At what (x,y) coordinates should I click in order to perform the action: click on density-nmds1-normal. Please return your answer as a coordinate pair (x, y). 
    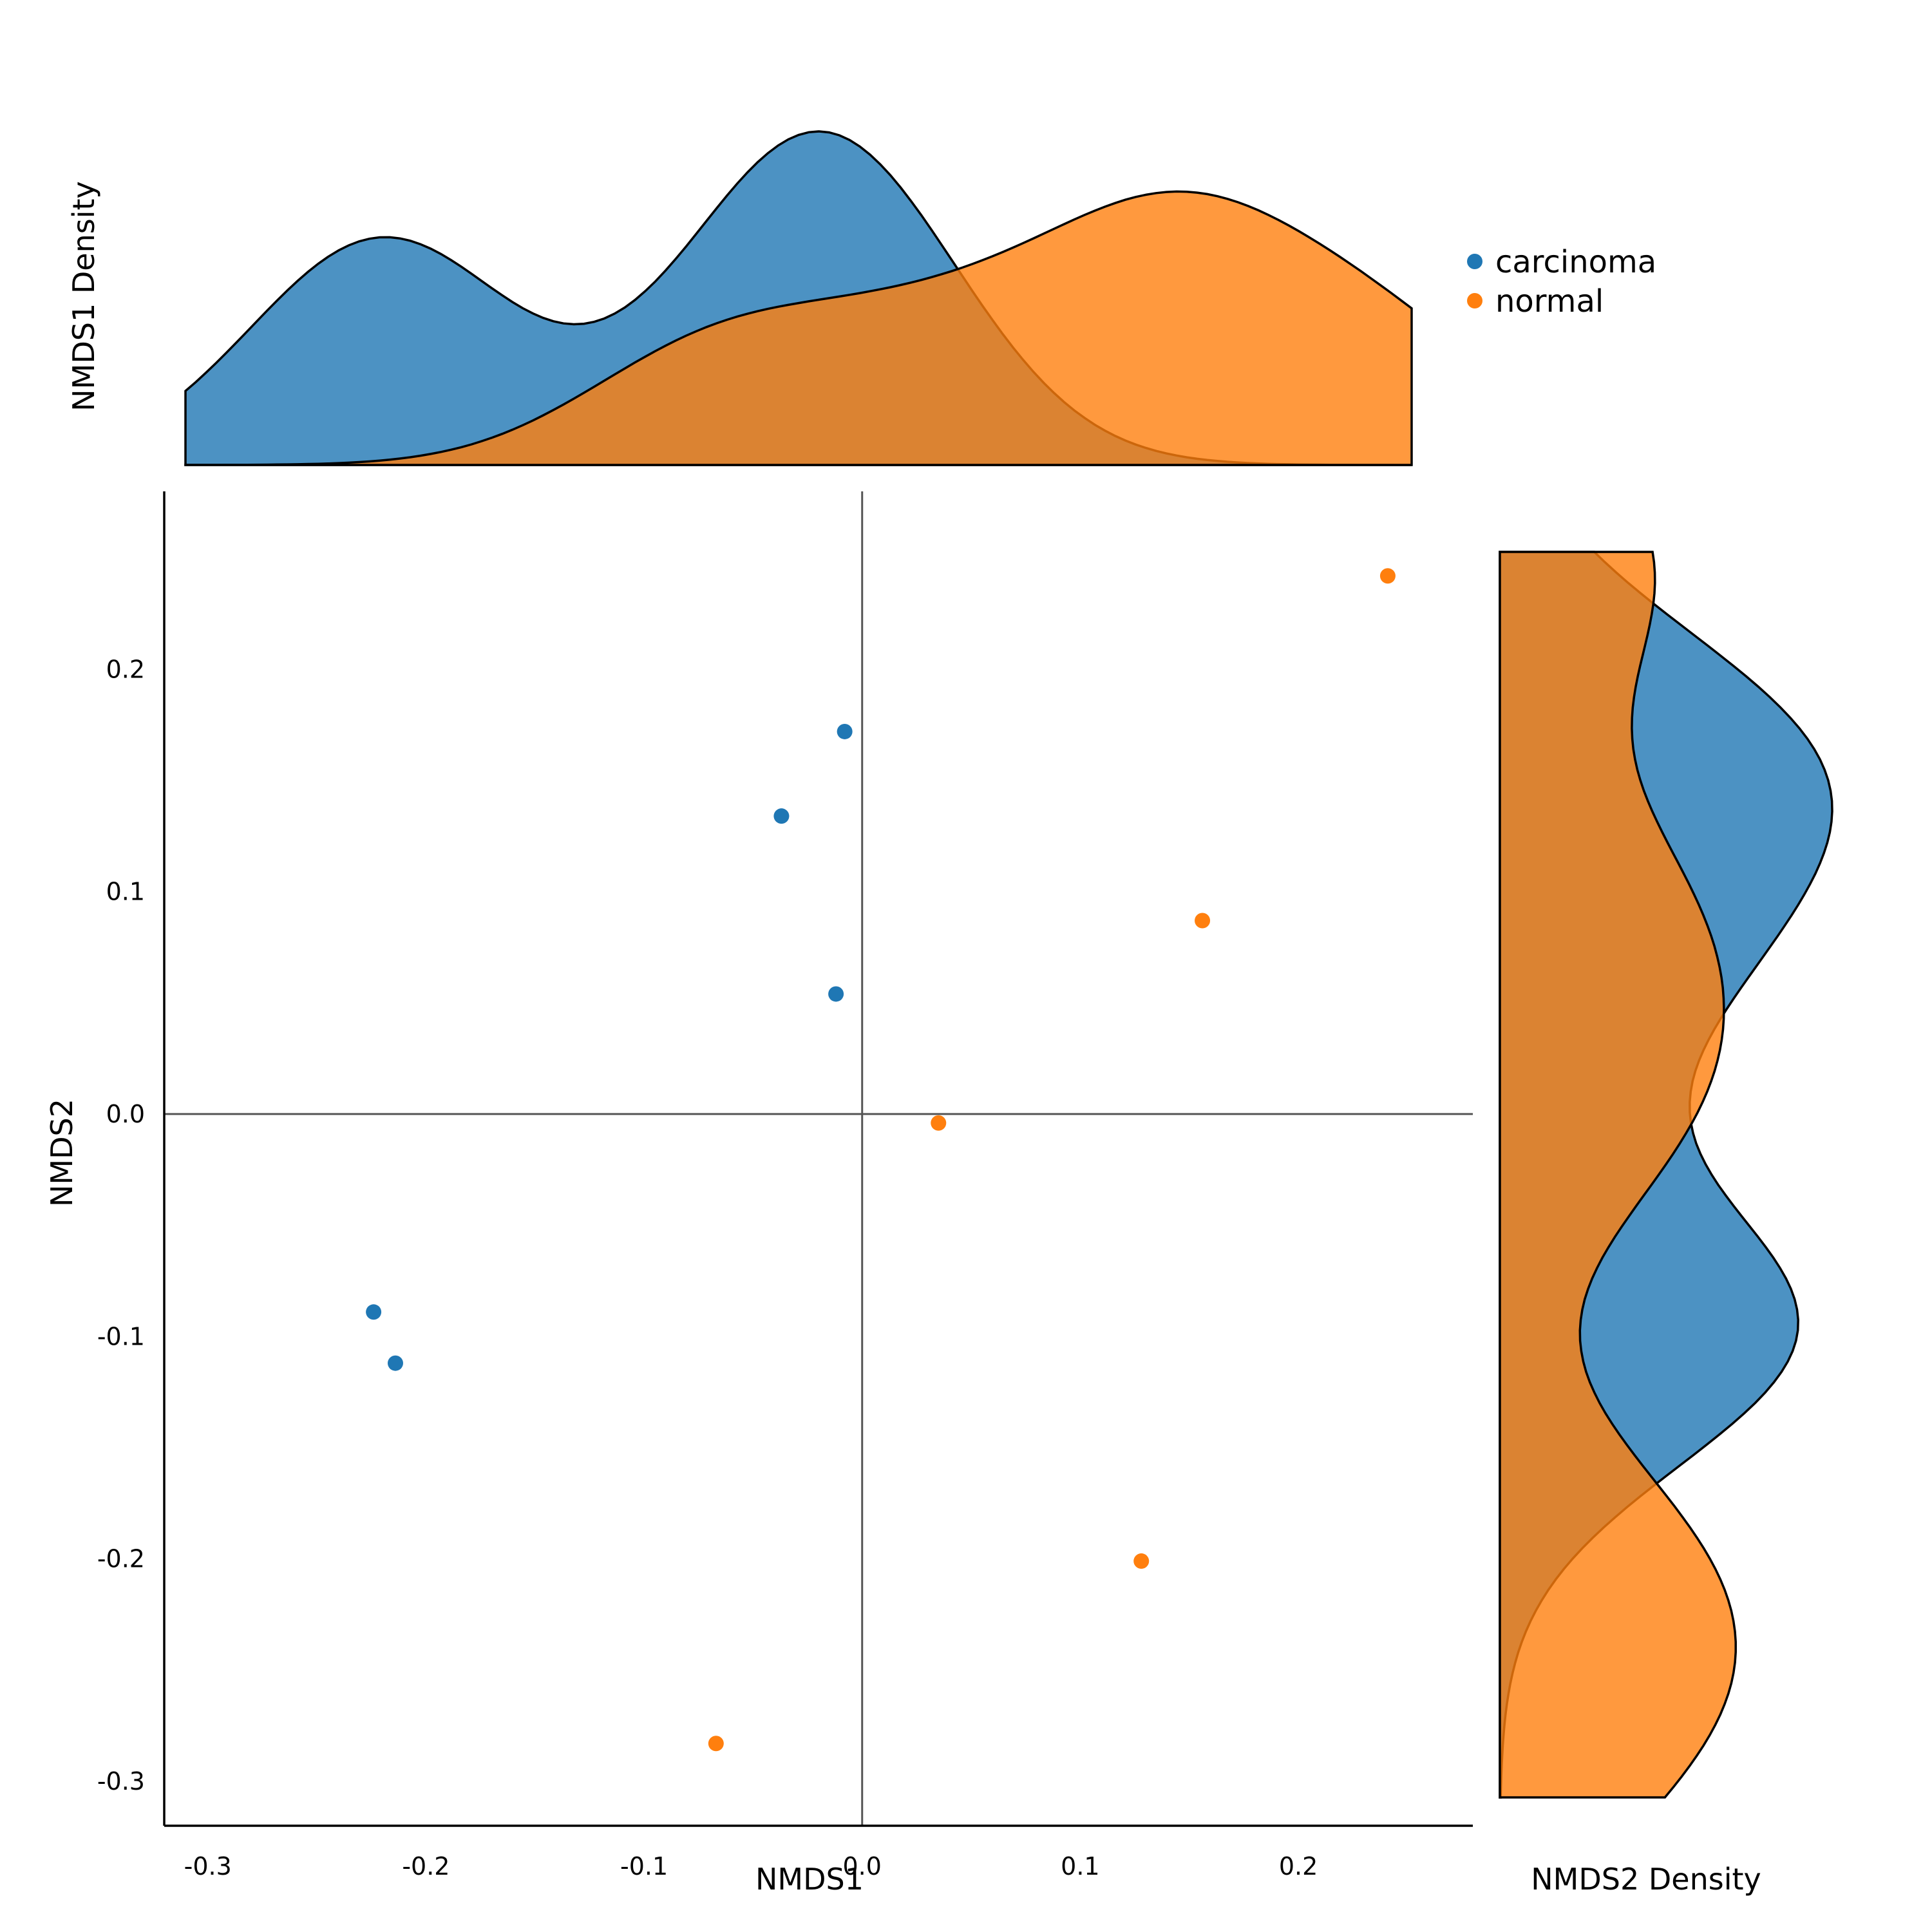
    Looking at the image, I should click on (798, 328).